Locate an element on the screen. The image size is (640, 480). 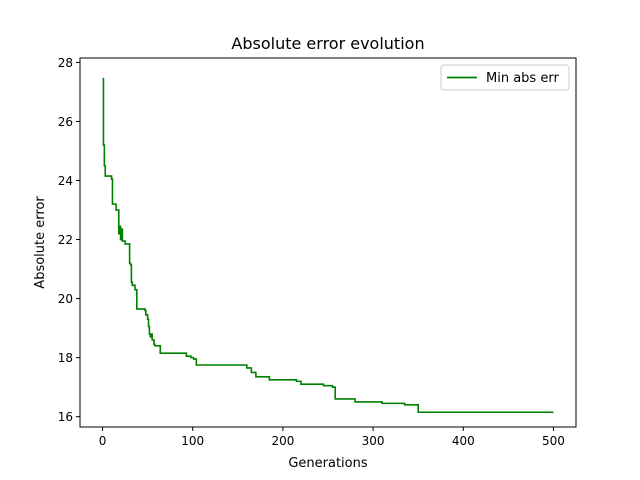
y-tick-label: 18 is located at coordinates (65, 358).